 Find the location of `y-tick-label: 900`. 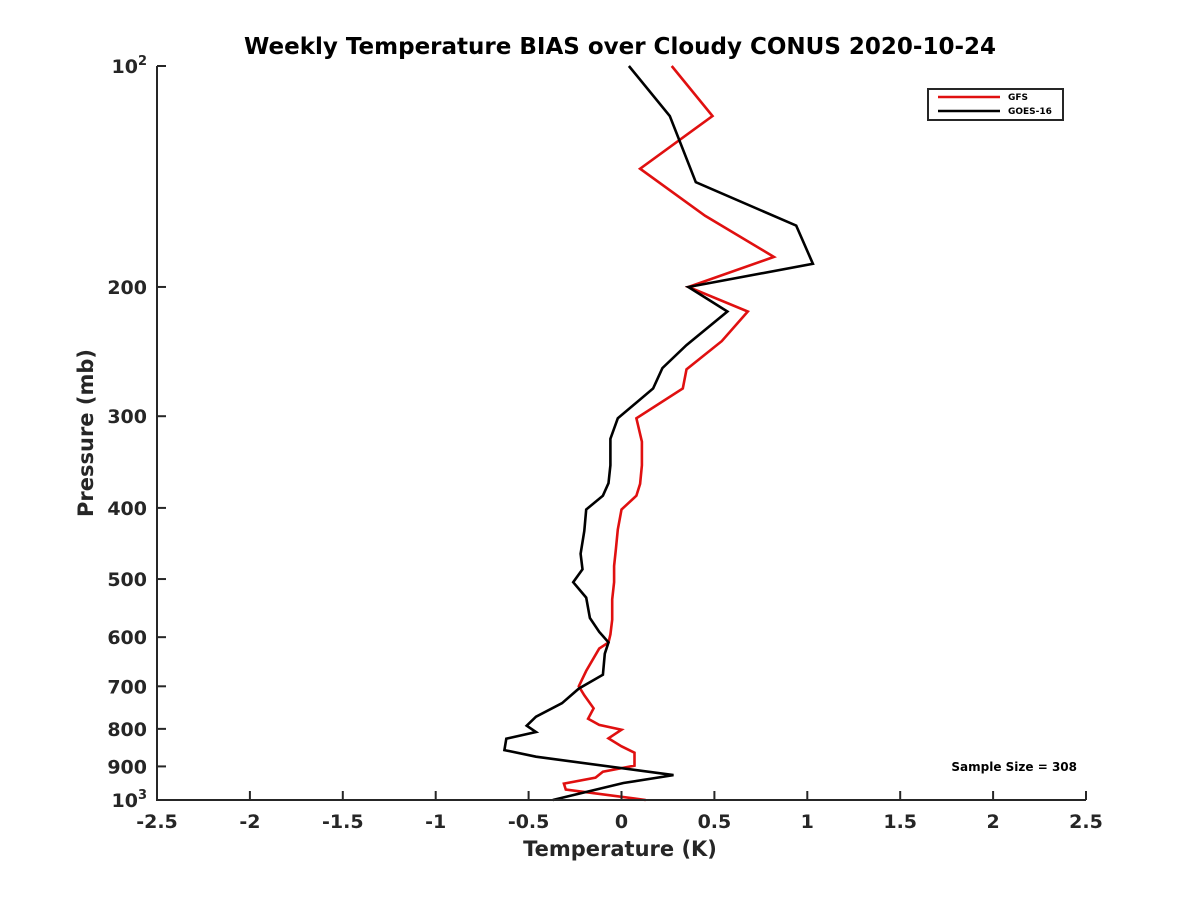

y-tick-label: 900 is located at coordinates (127, 767).